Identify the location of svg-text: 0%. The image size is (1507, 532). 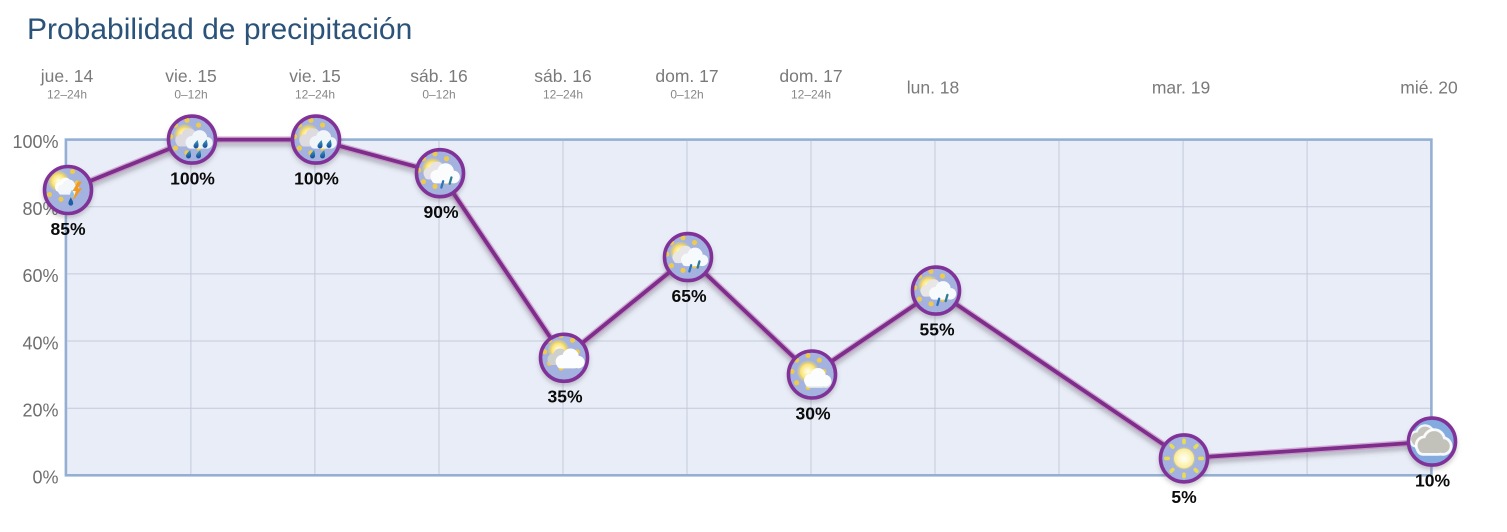
(45, 478).